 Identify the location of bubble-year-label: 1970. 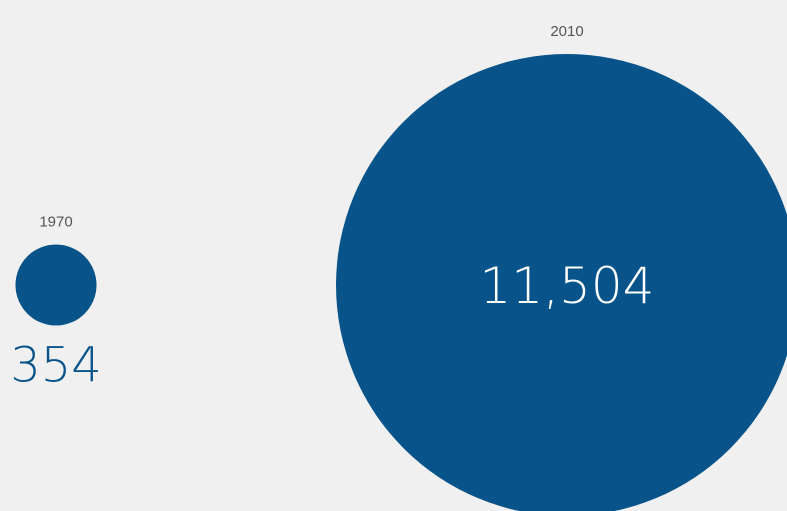
(55, 221).